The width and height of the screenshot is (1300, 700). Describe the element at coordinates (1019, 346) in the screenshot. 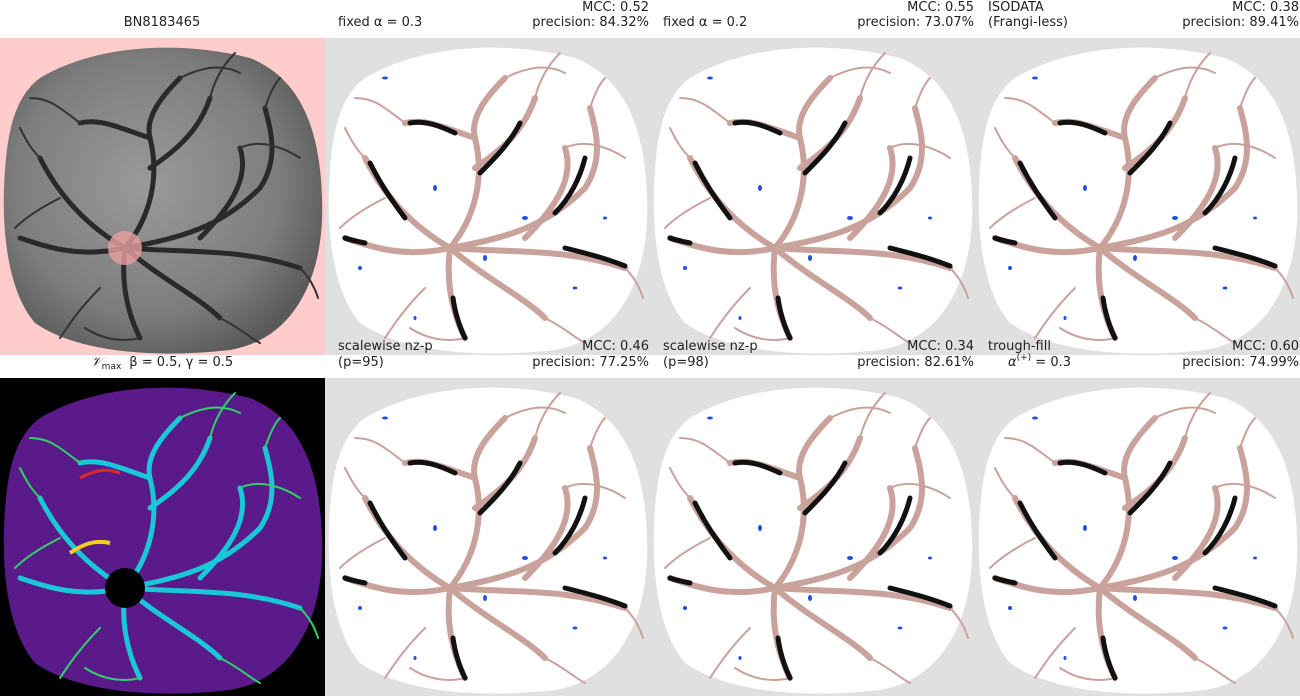

I see `method-label: trough-fill` at that location.